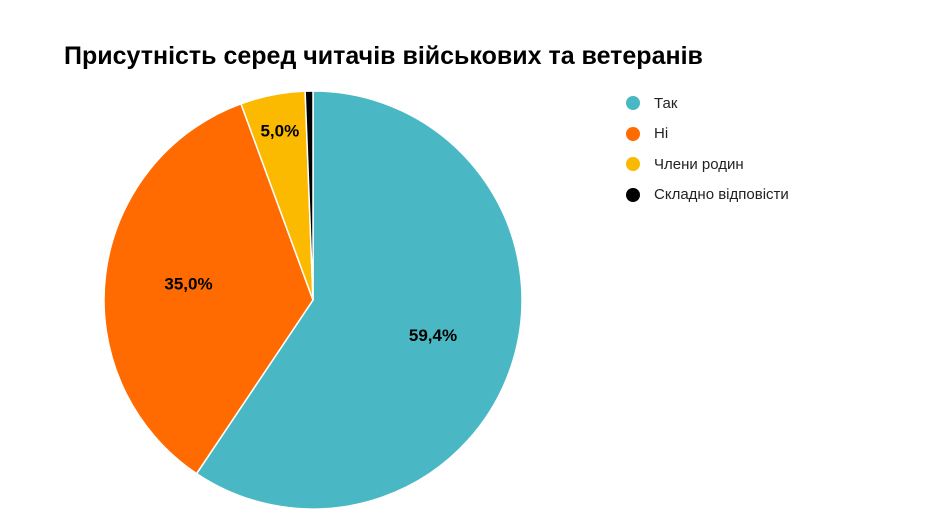 This screenshot has width=931, height=519. I want to click on legend-swatch-tak, so click(633, 103).